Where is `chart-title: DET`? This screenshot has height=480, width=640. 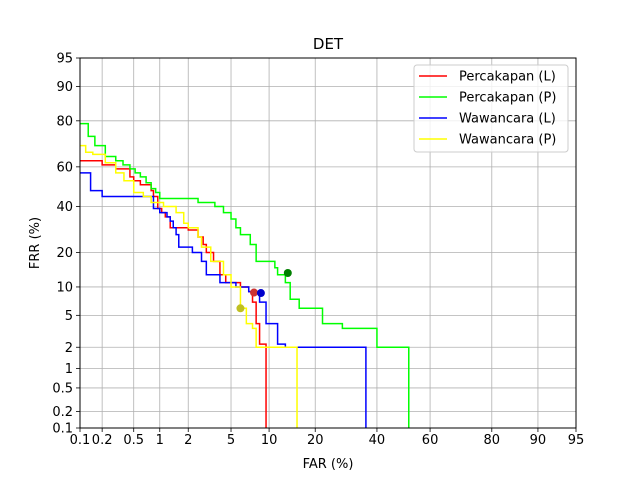 chart-title: DET is located at coordinates (328, 44).